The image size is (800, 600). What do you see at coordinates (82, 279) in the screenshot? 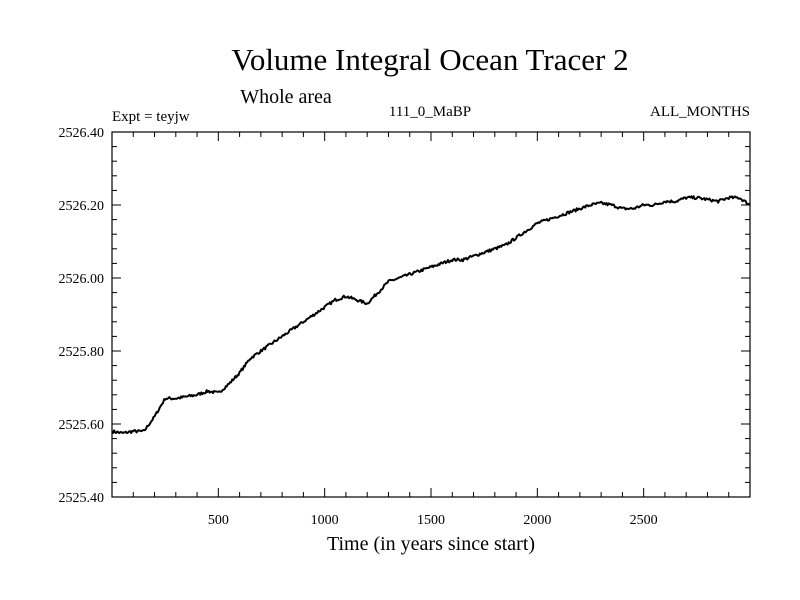
I see `y-tick-label: 2526.00` at bounding box center [82, 279].